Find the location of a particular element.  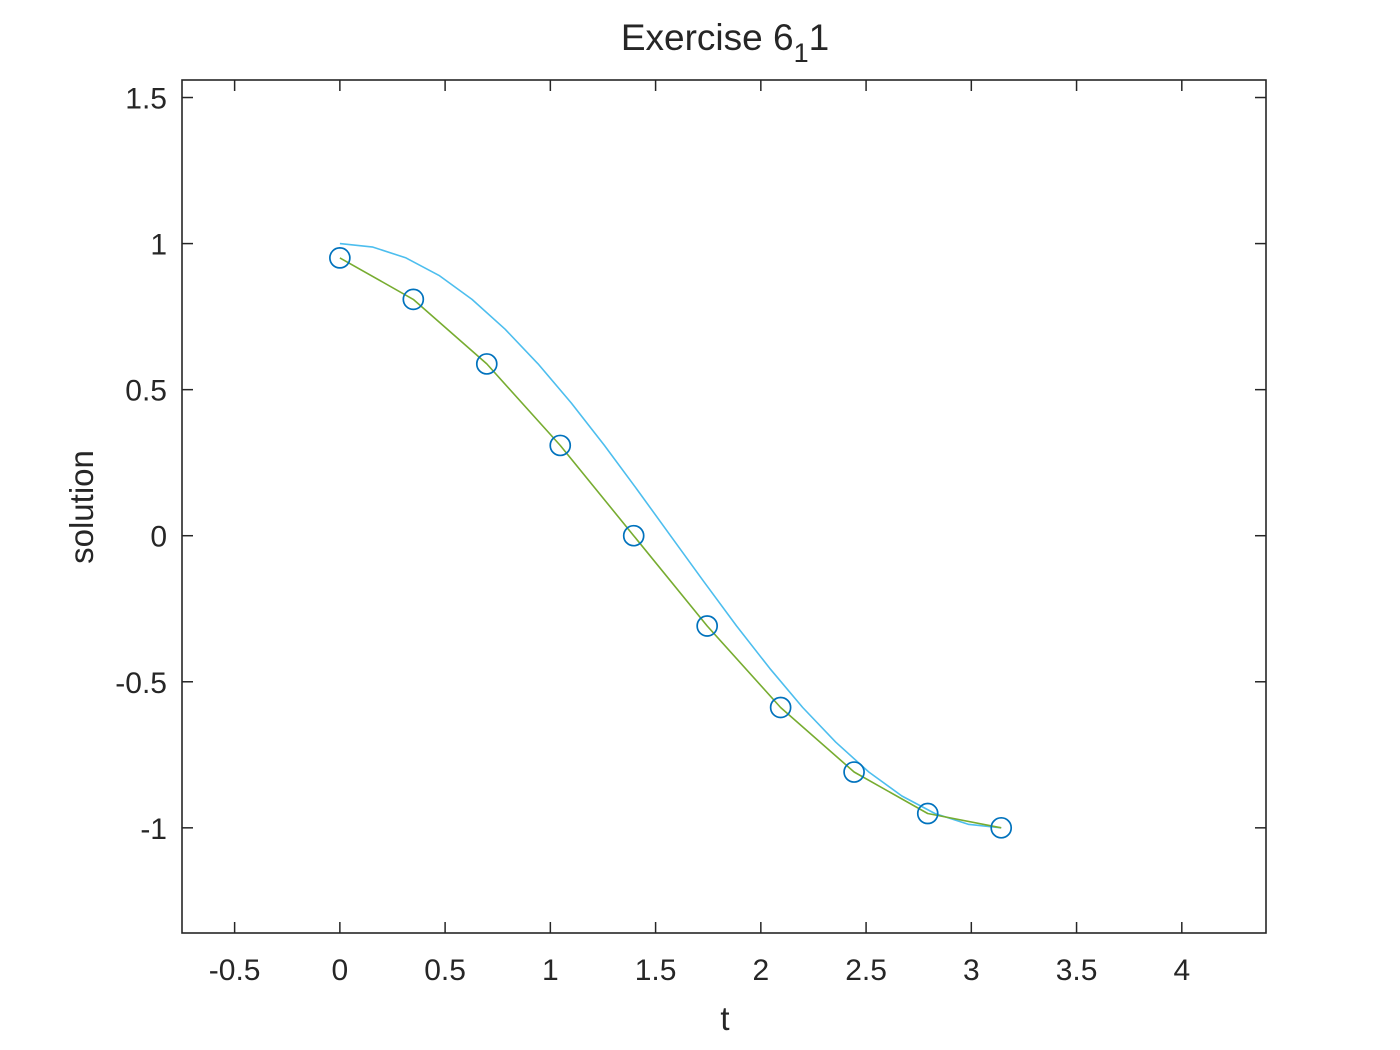

chart-title: Exercise 611 is located at coordinates (725, 42).